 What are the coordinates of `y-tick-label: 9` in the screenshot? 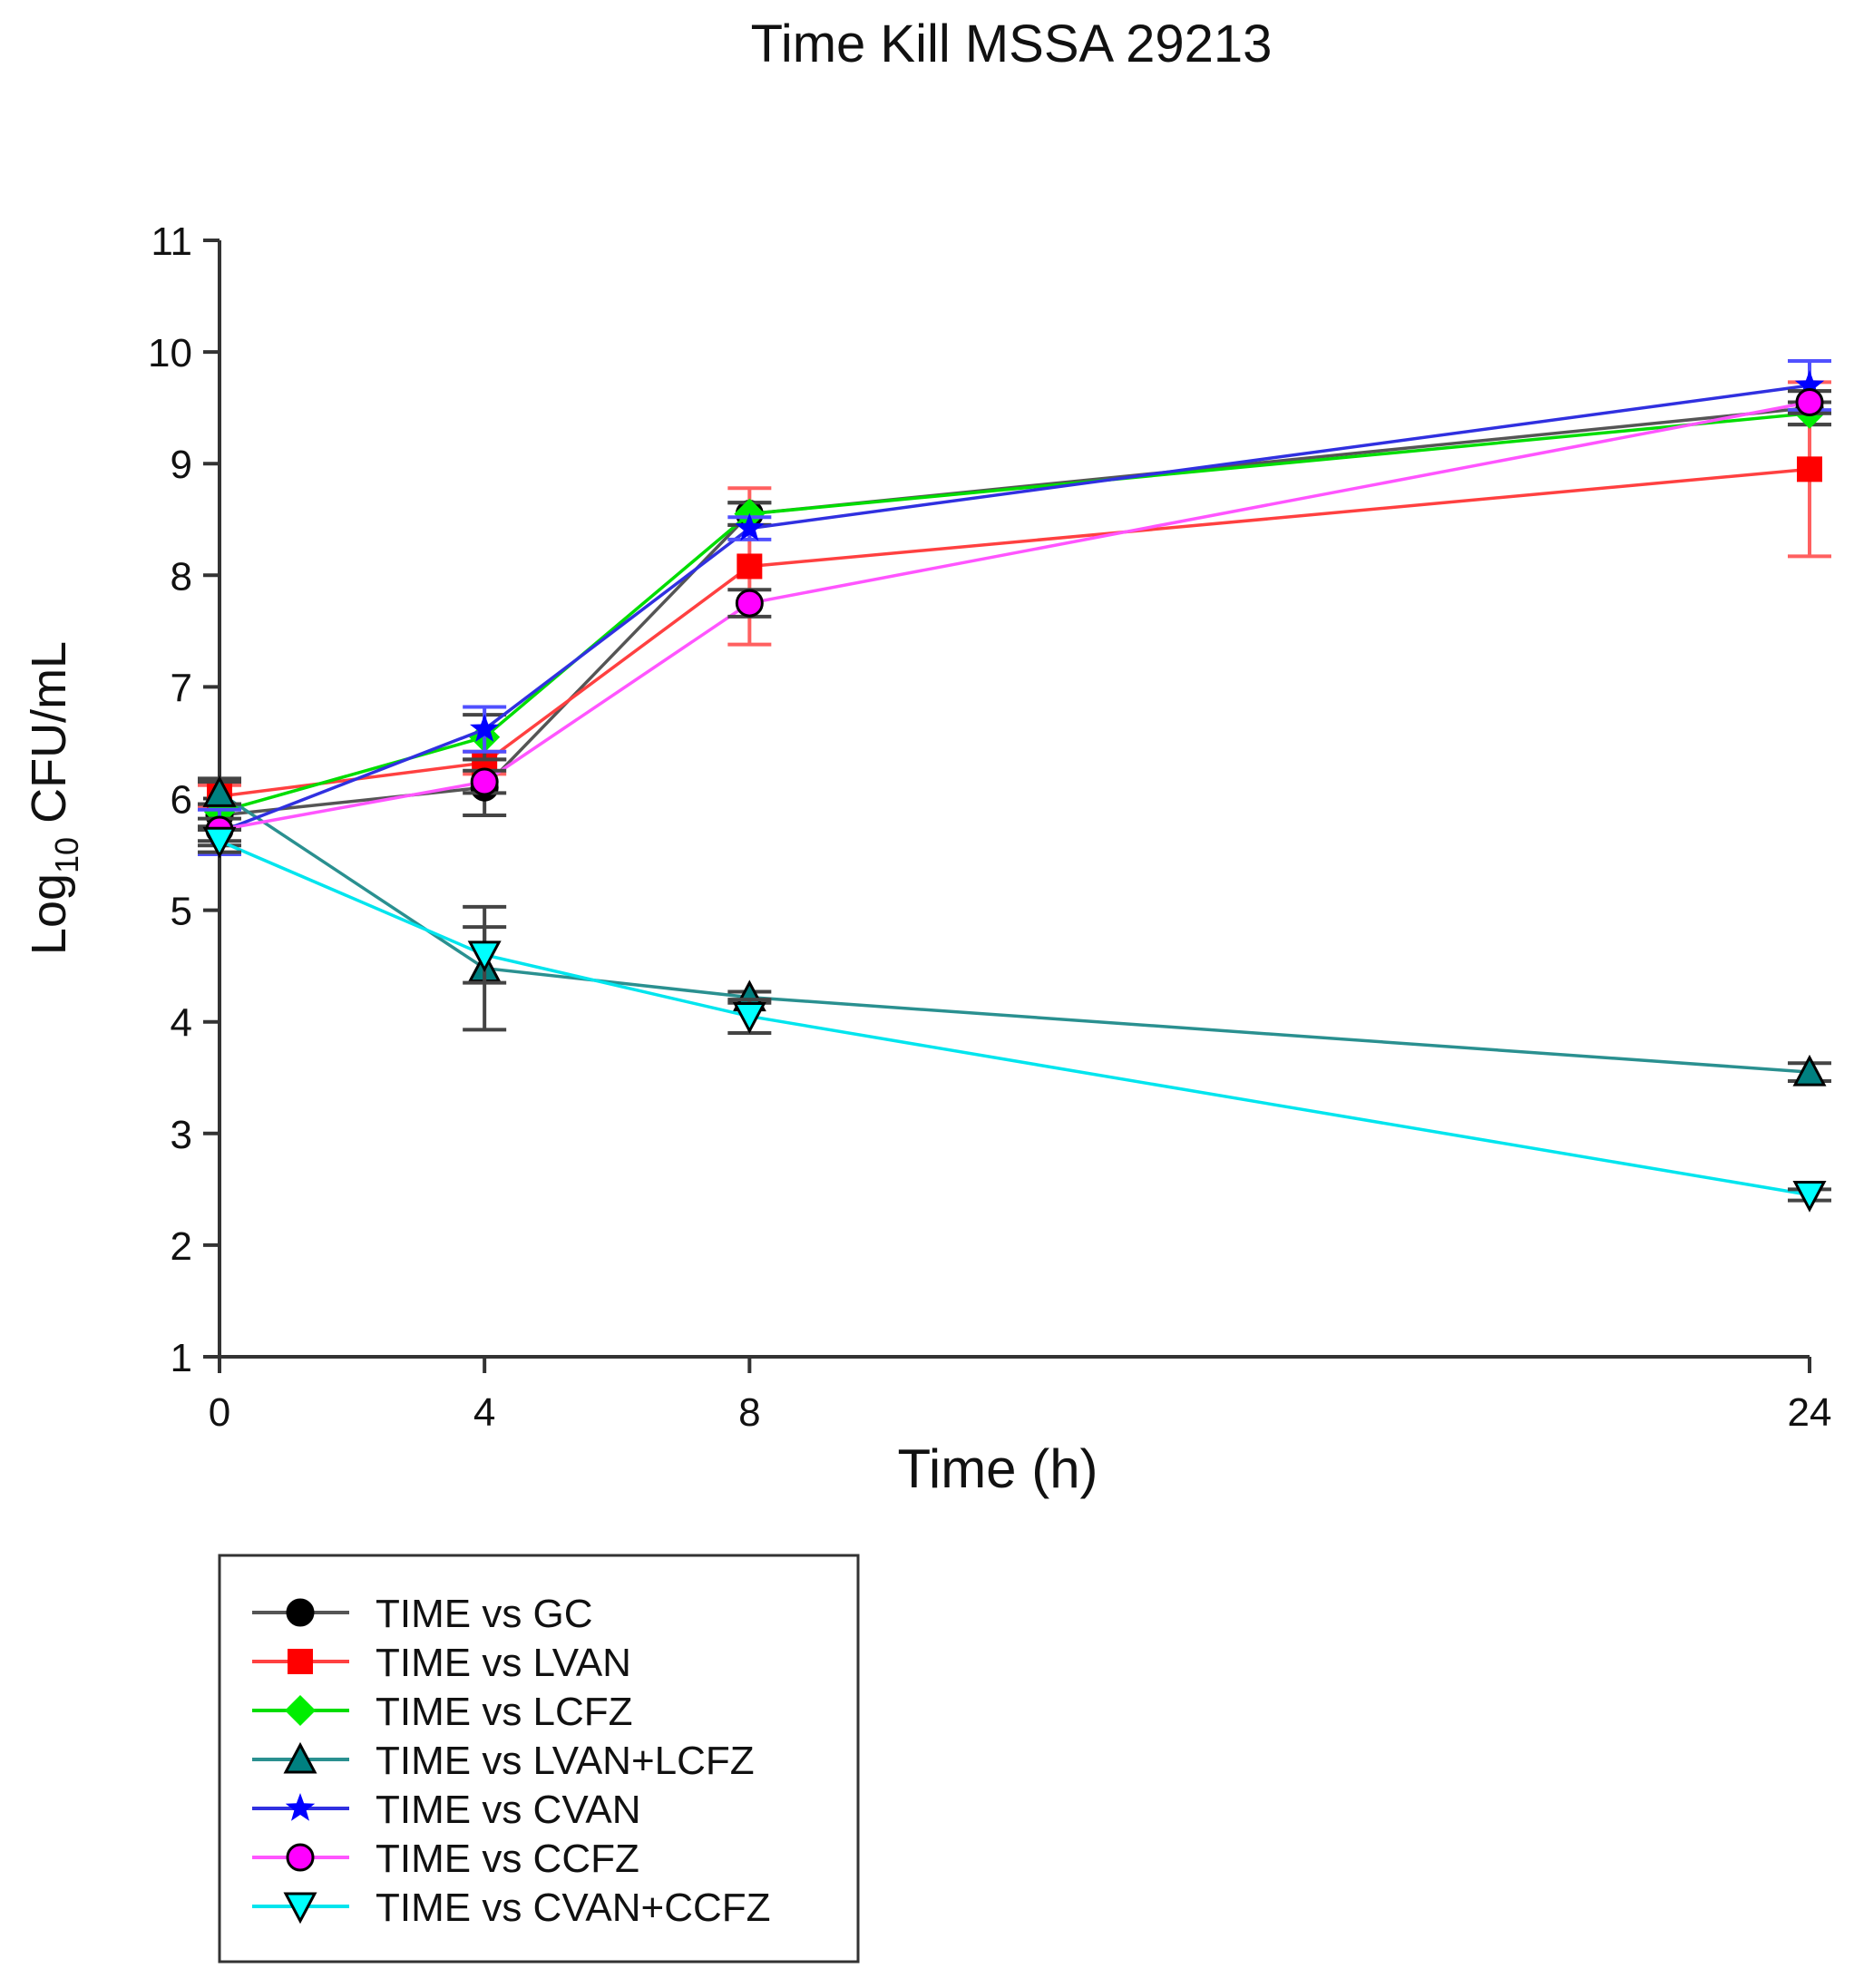 It's located at (181, 465).